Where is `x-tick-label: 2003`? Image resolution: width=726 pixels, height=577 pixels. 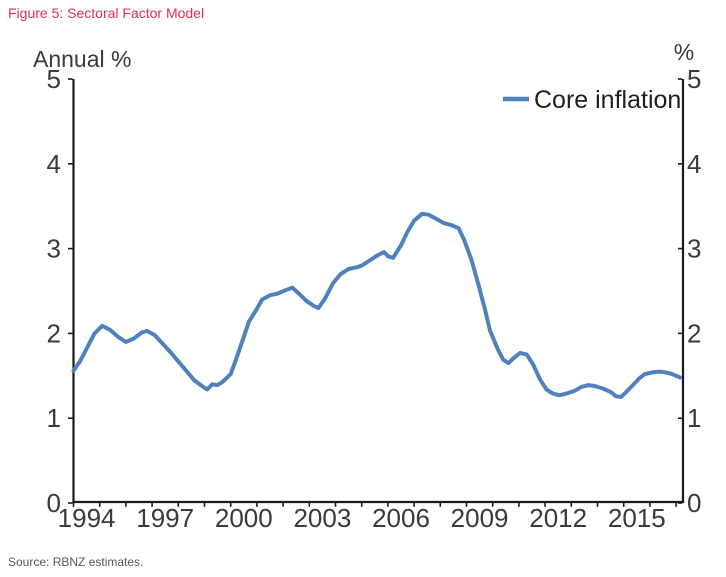 x-tick-label: 2003 is located at coordinates (322, 518).